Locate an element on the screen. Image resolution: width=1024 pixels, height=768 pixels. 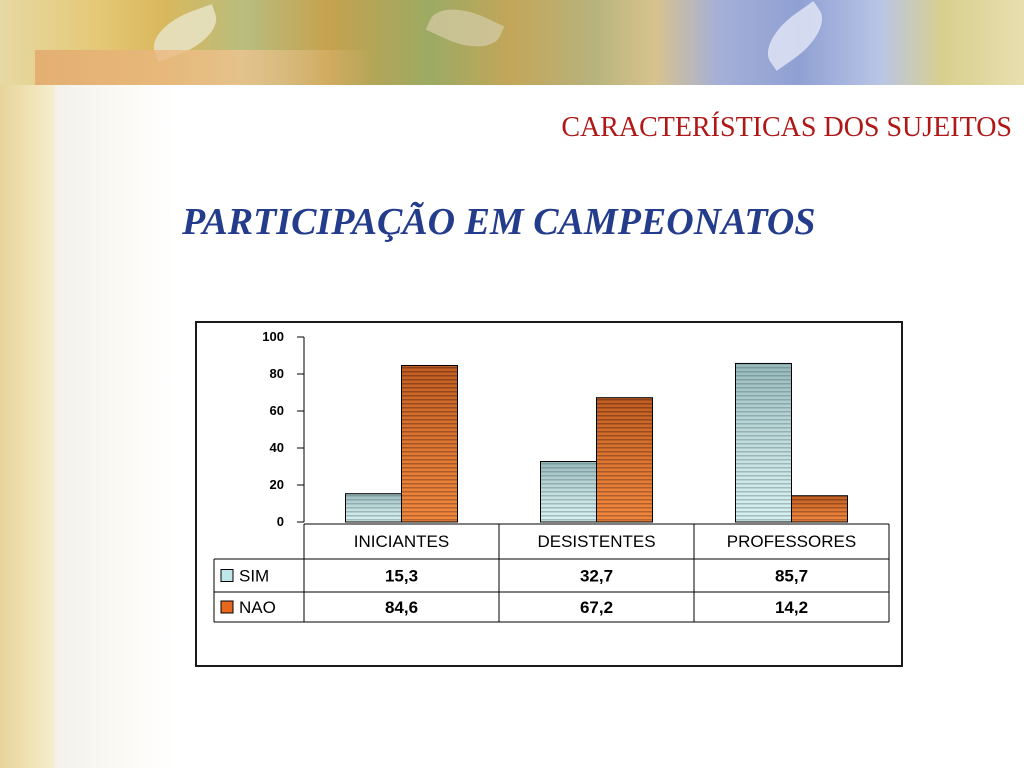
slide-title: CARACTERÍSTICAS DOS SUJEITOS is located at coordinates (786, 127).